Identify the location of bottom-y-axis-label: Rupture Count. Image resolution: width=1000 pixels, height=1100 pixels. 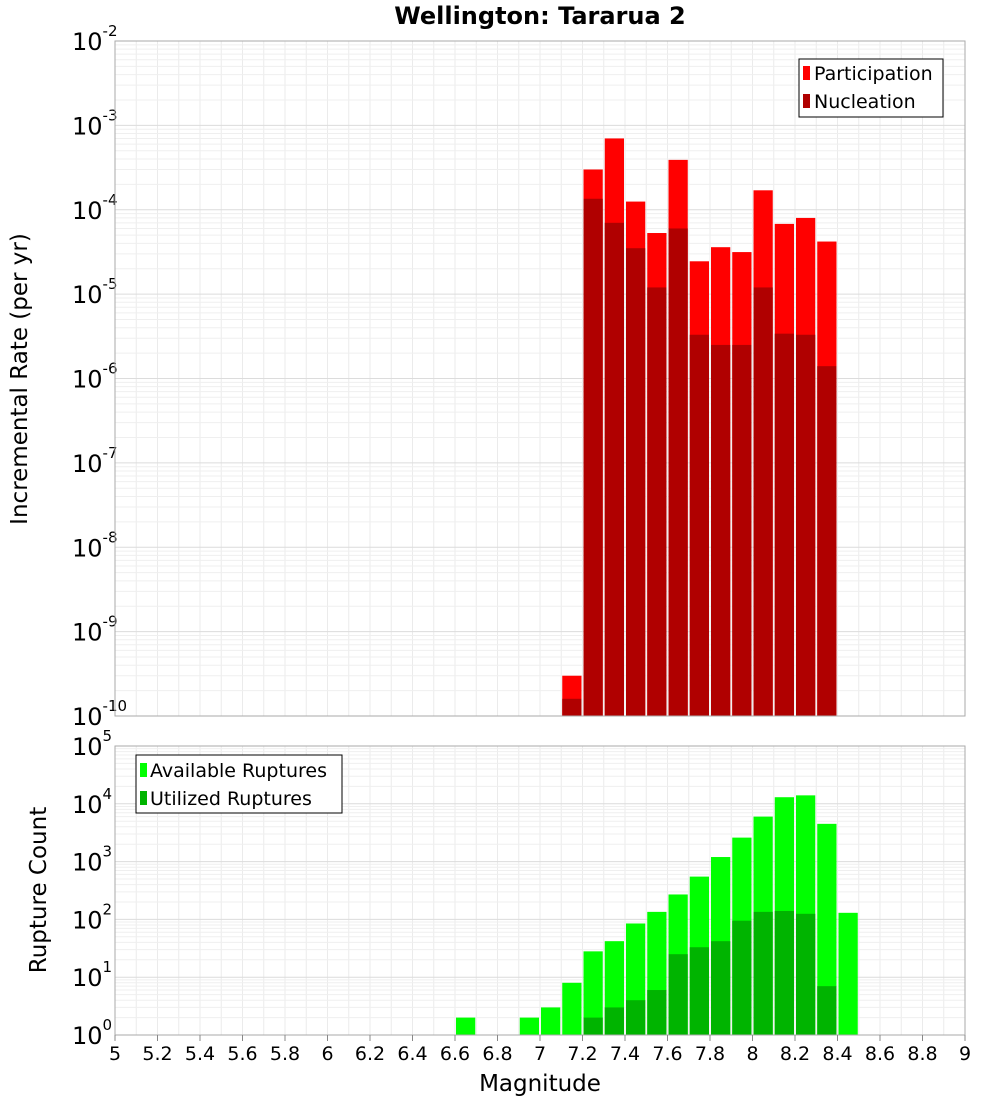
(39, 890).